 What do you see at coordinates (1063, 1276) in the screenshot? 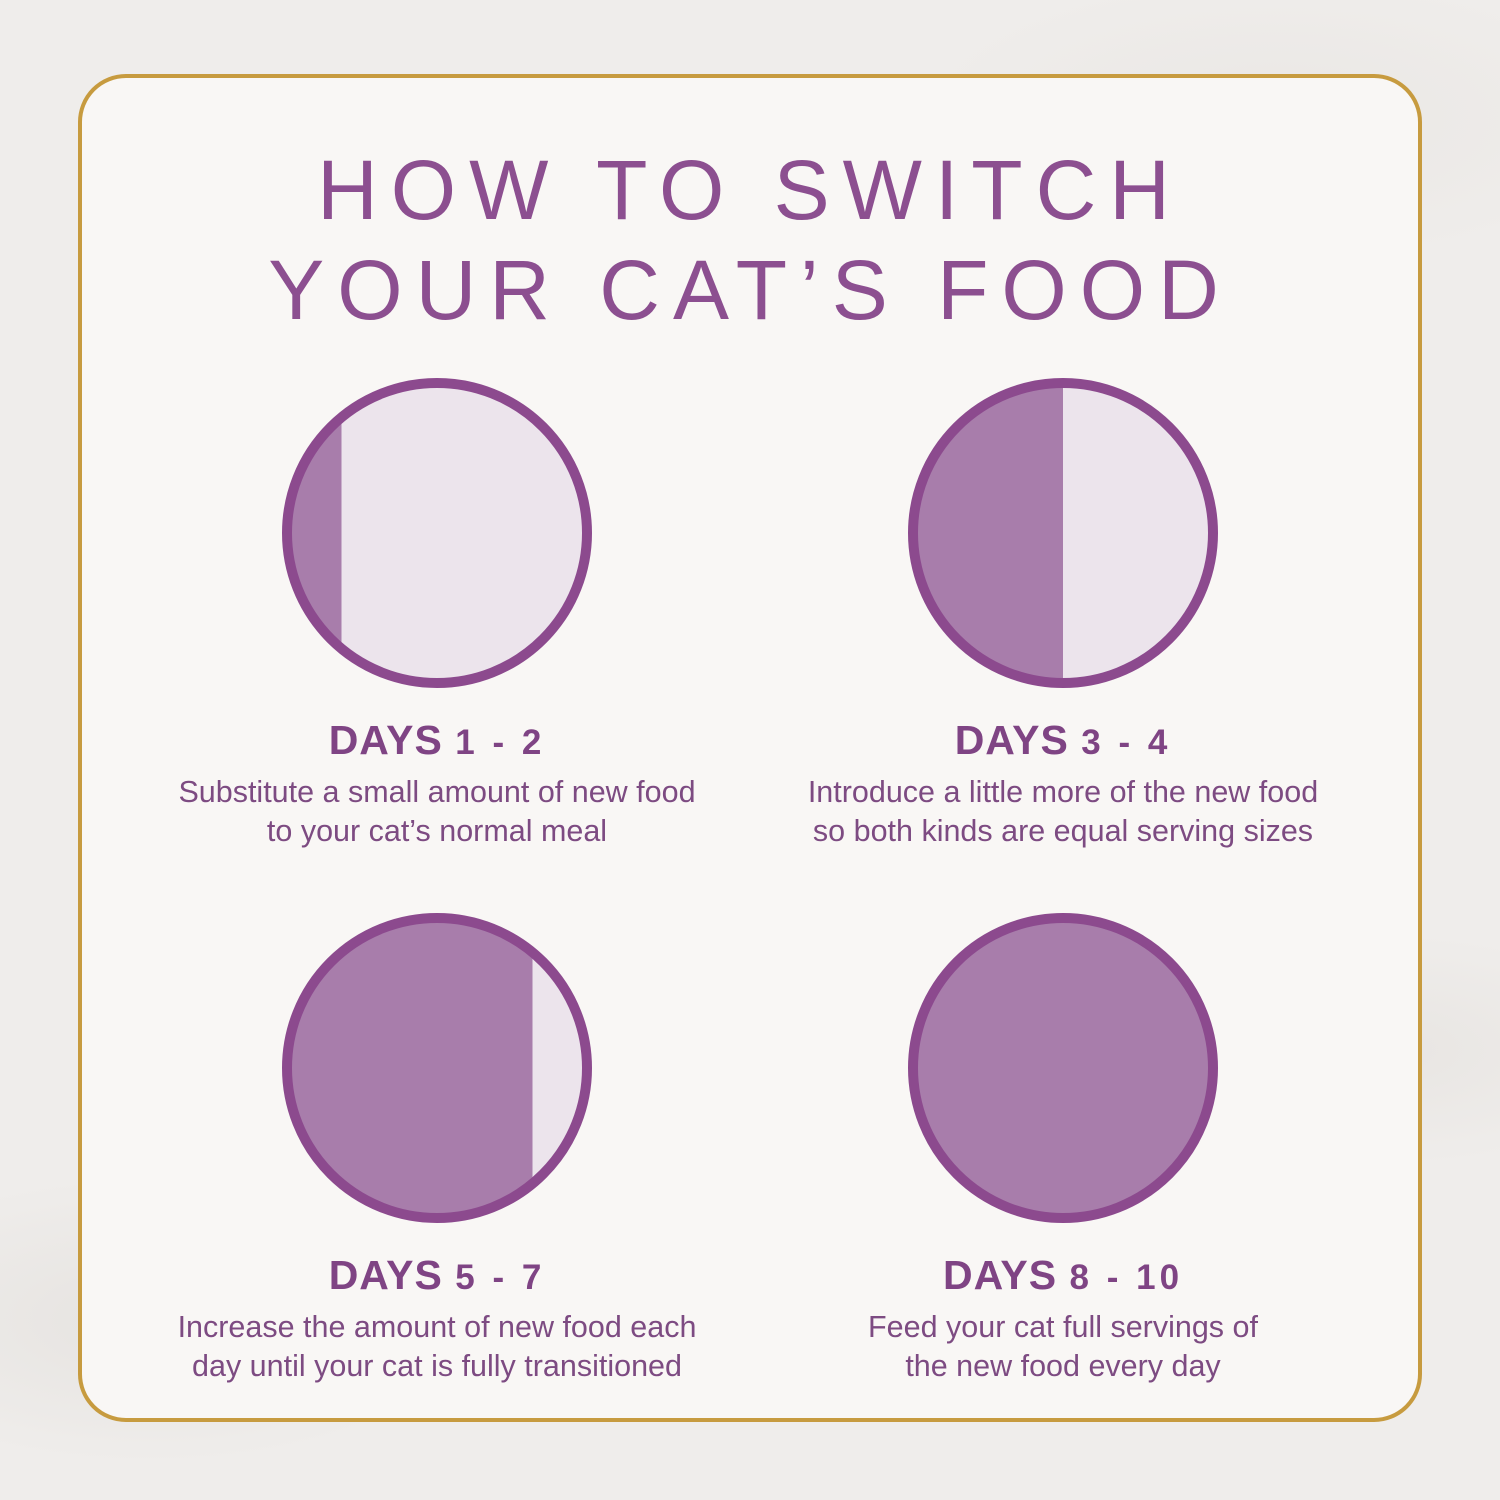
I see `step-heading: DAYS 8 - 10` at bounding box center [1063, 1276].